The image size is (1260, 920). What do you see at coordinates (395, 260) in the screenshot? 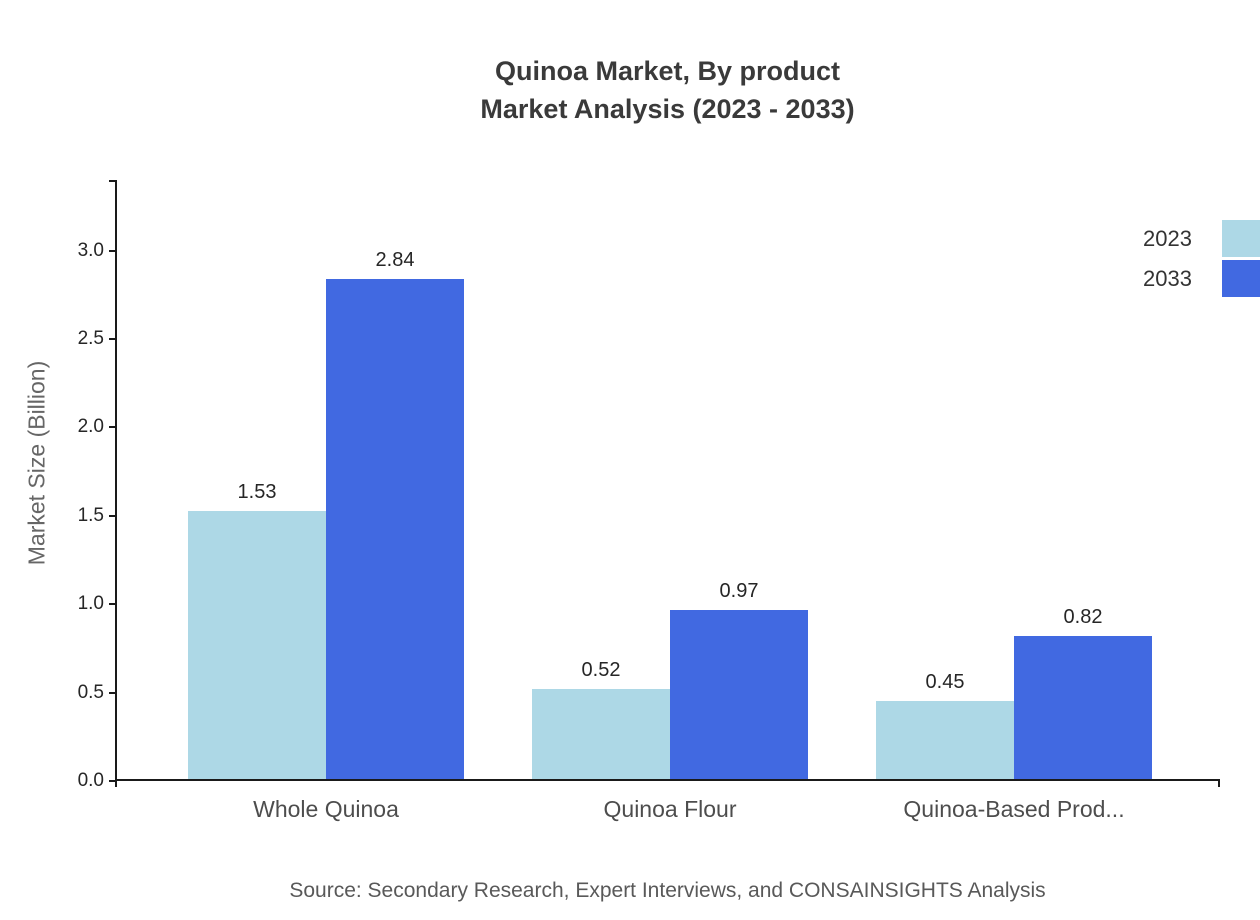
I see `bar-value-label: 2.84` at bounding box center [395, 260].